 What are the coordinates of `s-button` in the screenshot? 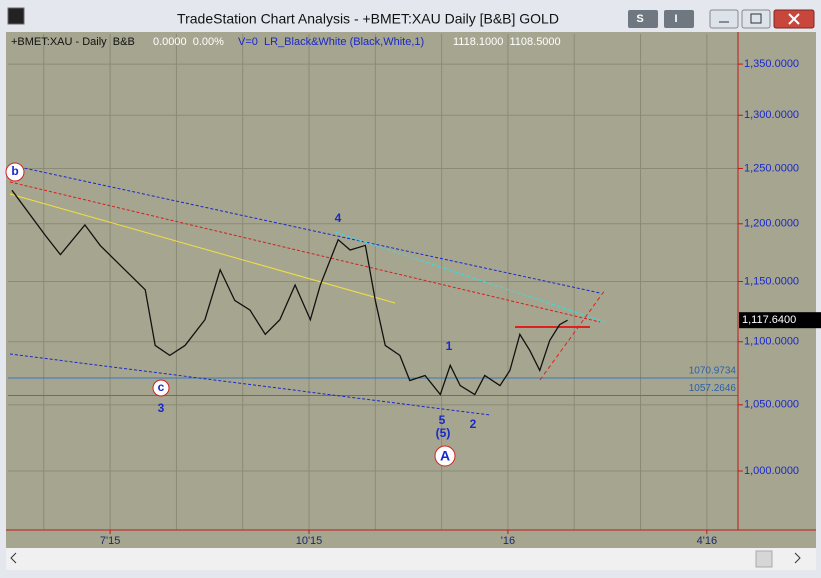 It's located at (643, 19).